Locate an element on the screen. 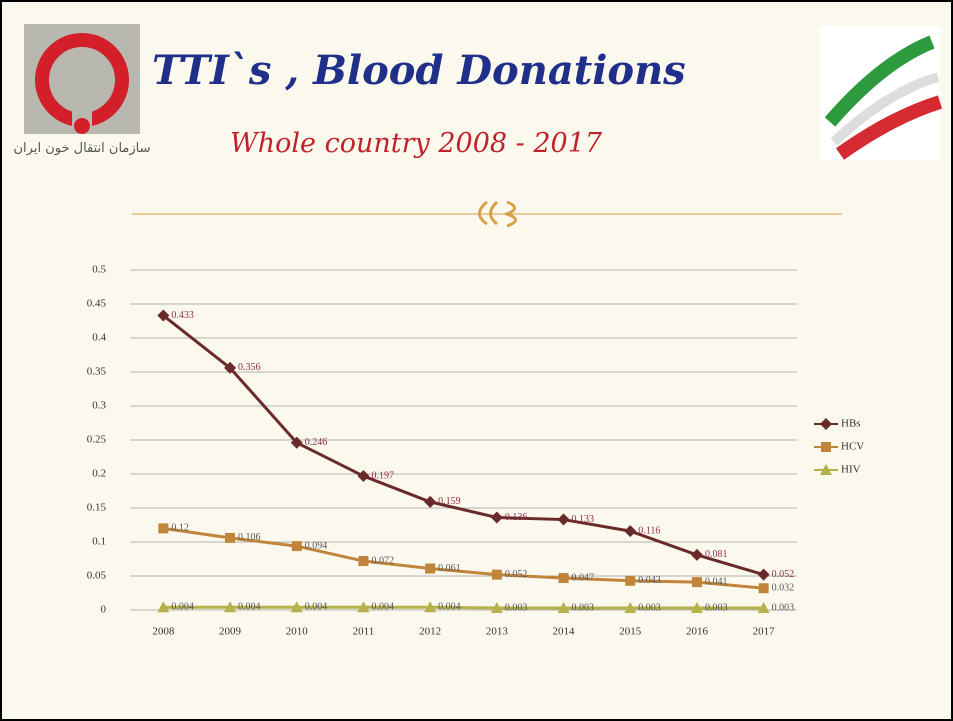 The height and width of the screenshot is (721, 953). x-tick-label: 2015 is located at coordinates (630, 632).